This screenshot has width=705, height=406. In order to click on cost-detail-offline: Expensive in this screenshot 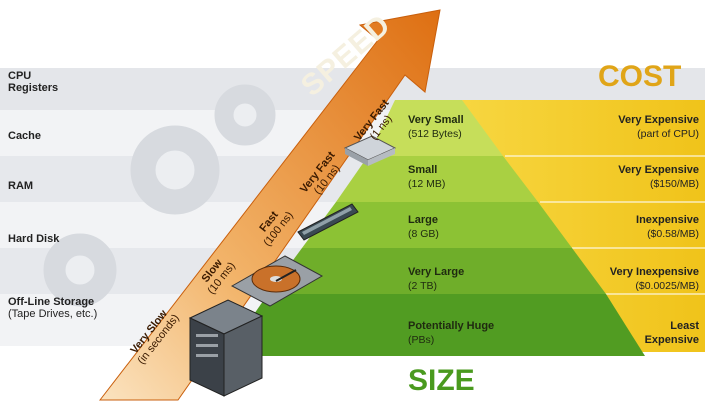, I will do `click(671, 340)`.